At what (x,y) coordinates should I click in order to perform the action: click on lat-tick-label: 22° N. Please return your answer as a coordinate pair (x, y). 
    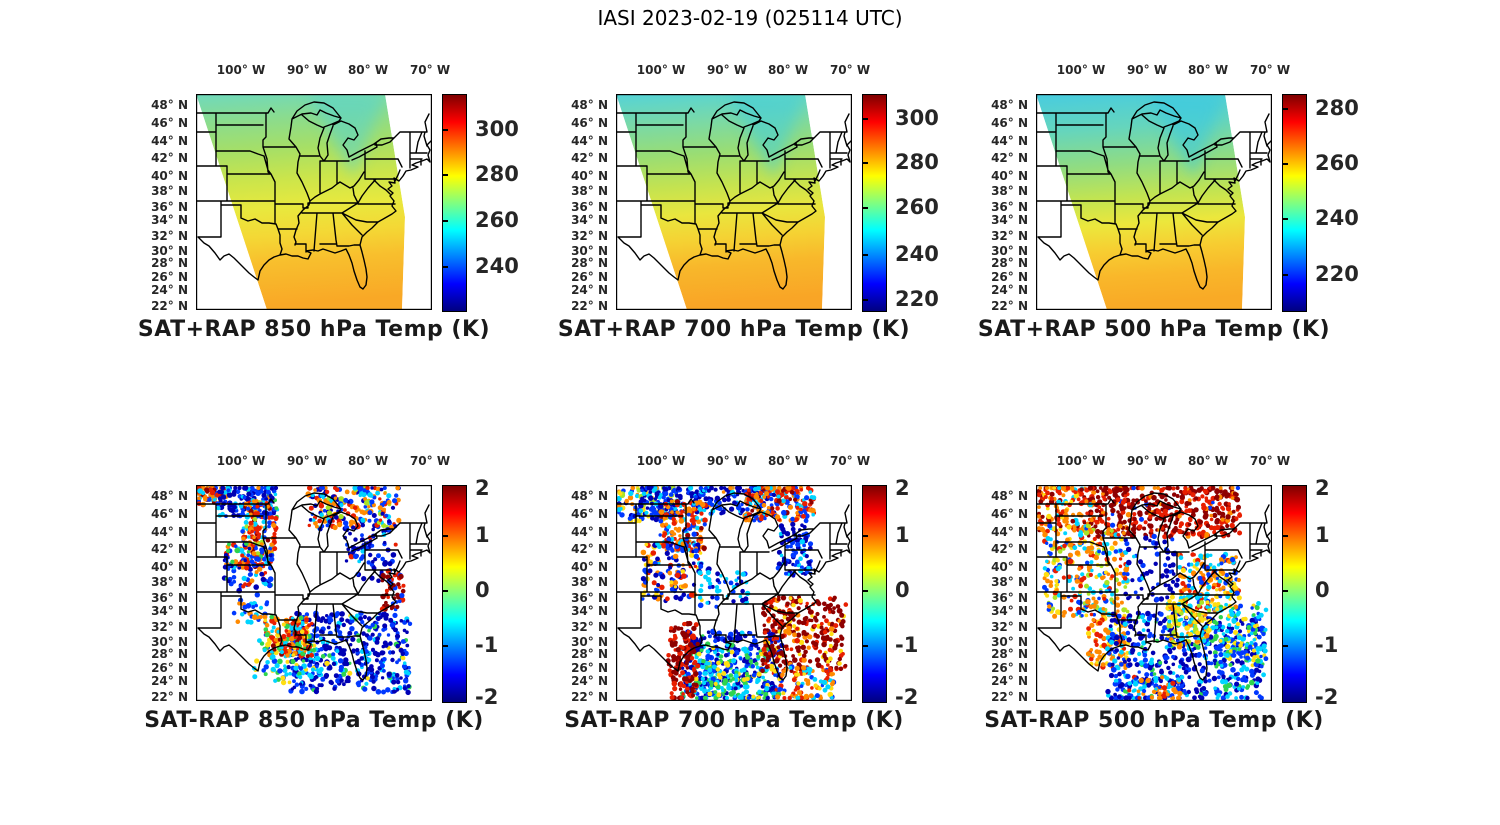
    Looking at the image, I should click on (169, 306).